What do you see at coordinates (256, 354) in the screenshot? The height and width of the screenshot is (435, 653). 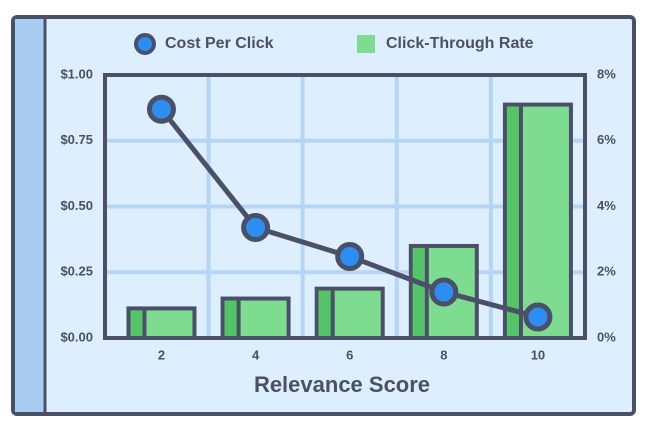 I see `x-tick-label: 4` at bounding box center [256, 354].